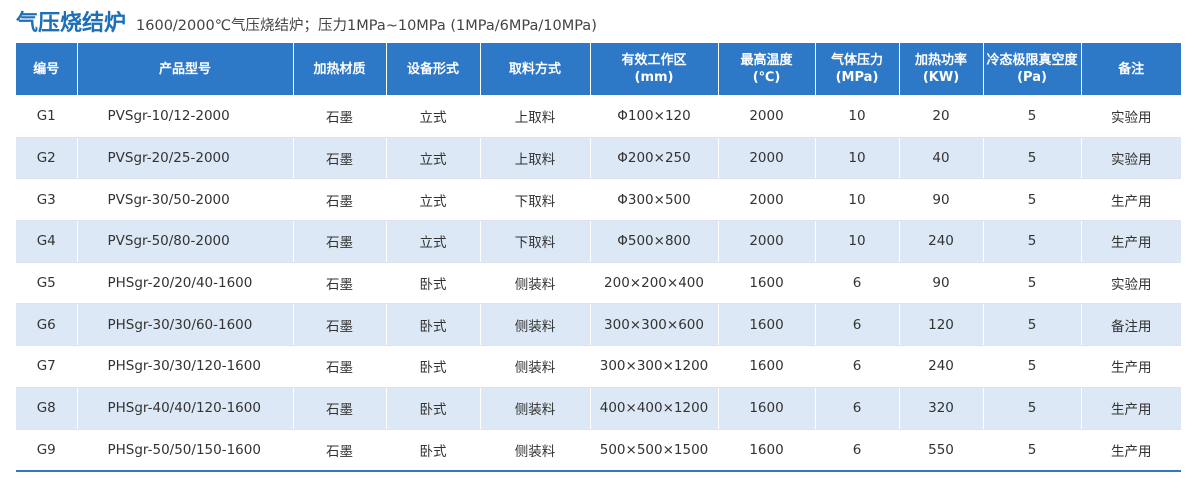 The height and width of the screenshot is (484, 1193). I want to click on table-cell: G3, so click(47, 200).